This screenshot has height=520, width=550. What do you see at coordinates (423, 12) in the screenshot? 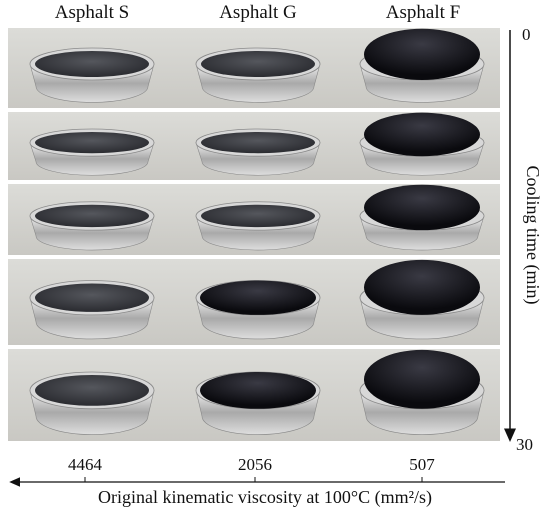
I see `column-header: Asphalt F` at bounding box center [423, 12].